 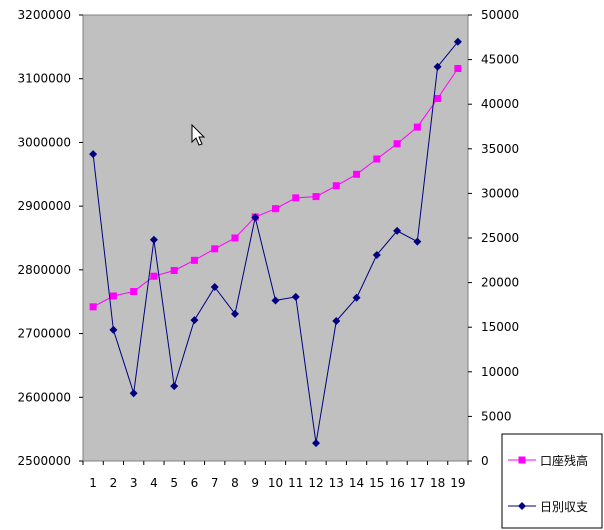 What do you see at coordinates (134, 483) in the screenshot?
I see `x-axis-tick-label: 3` at bounding box center [134, 483].